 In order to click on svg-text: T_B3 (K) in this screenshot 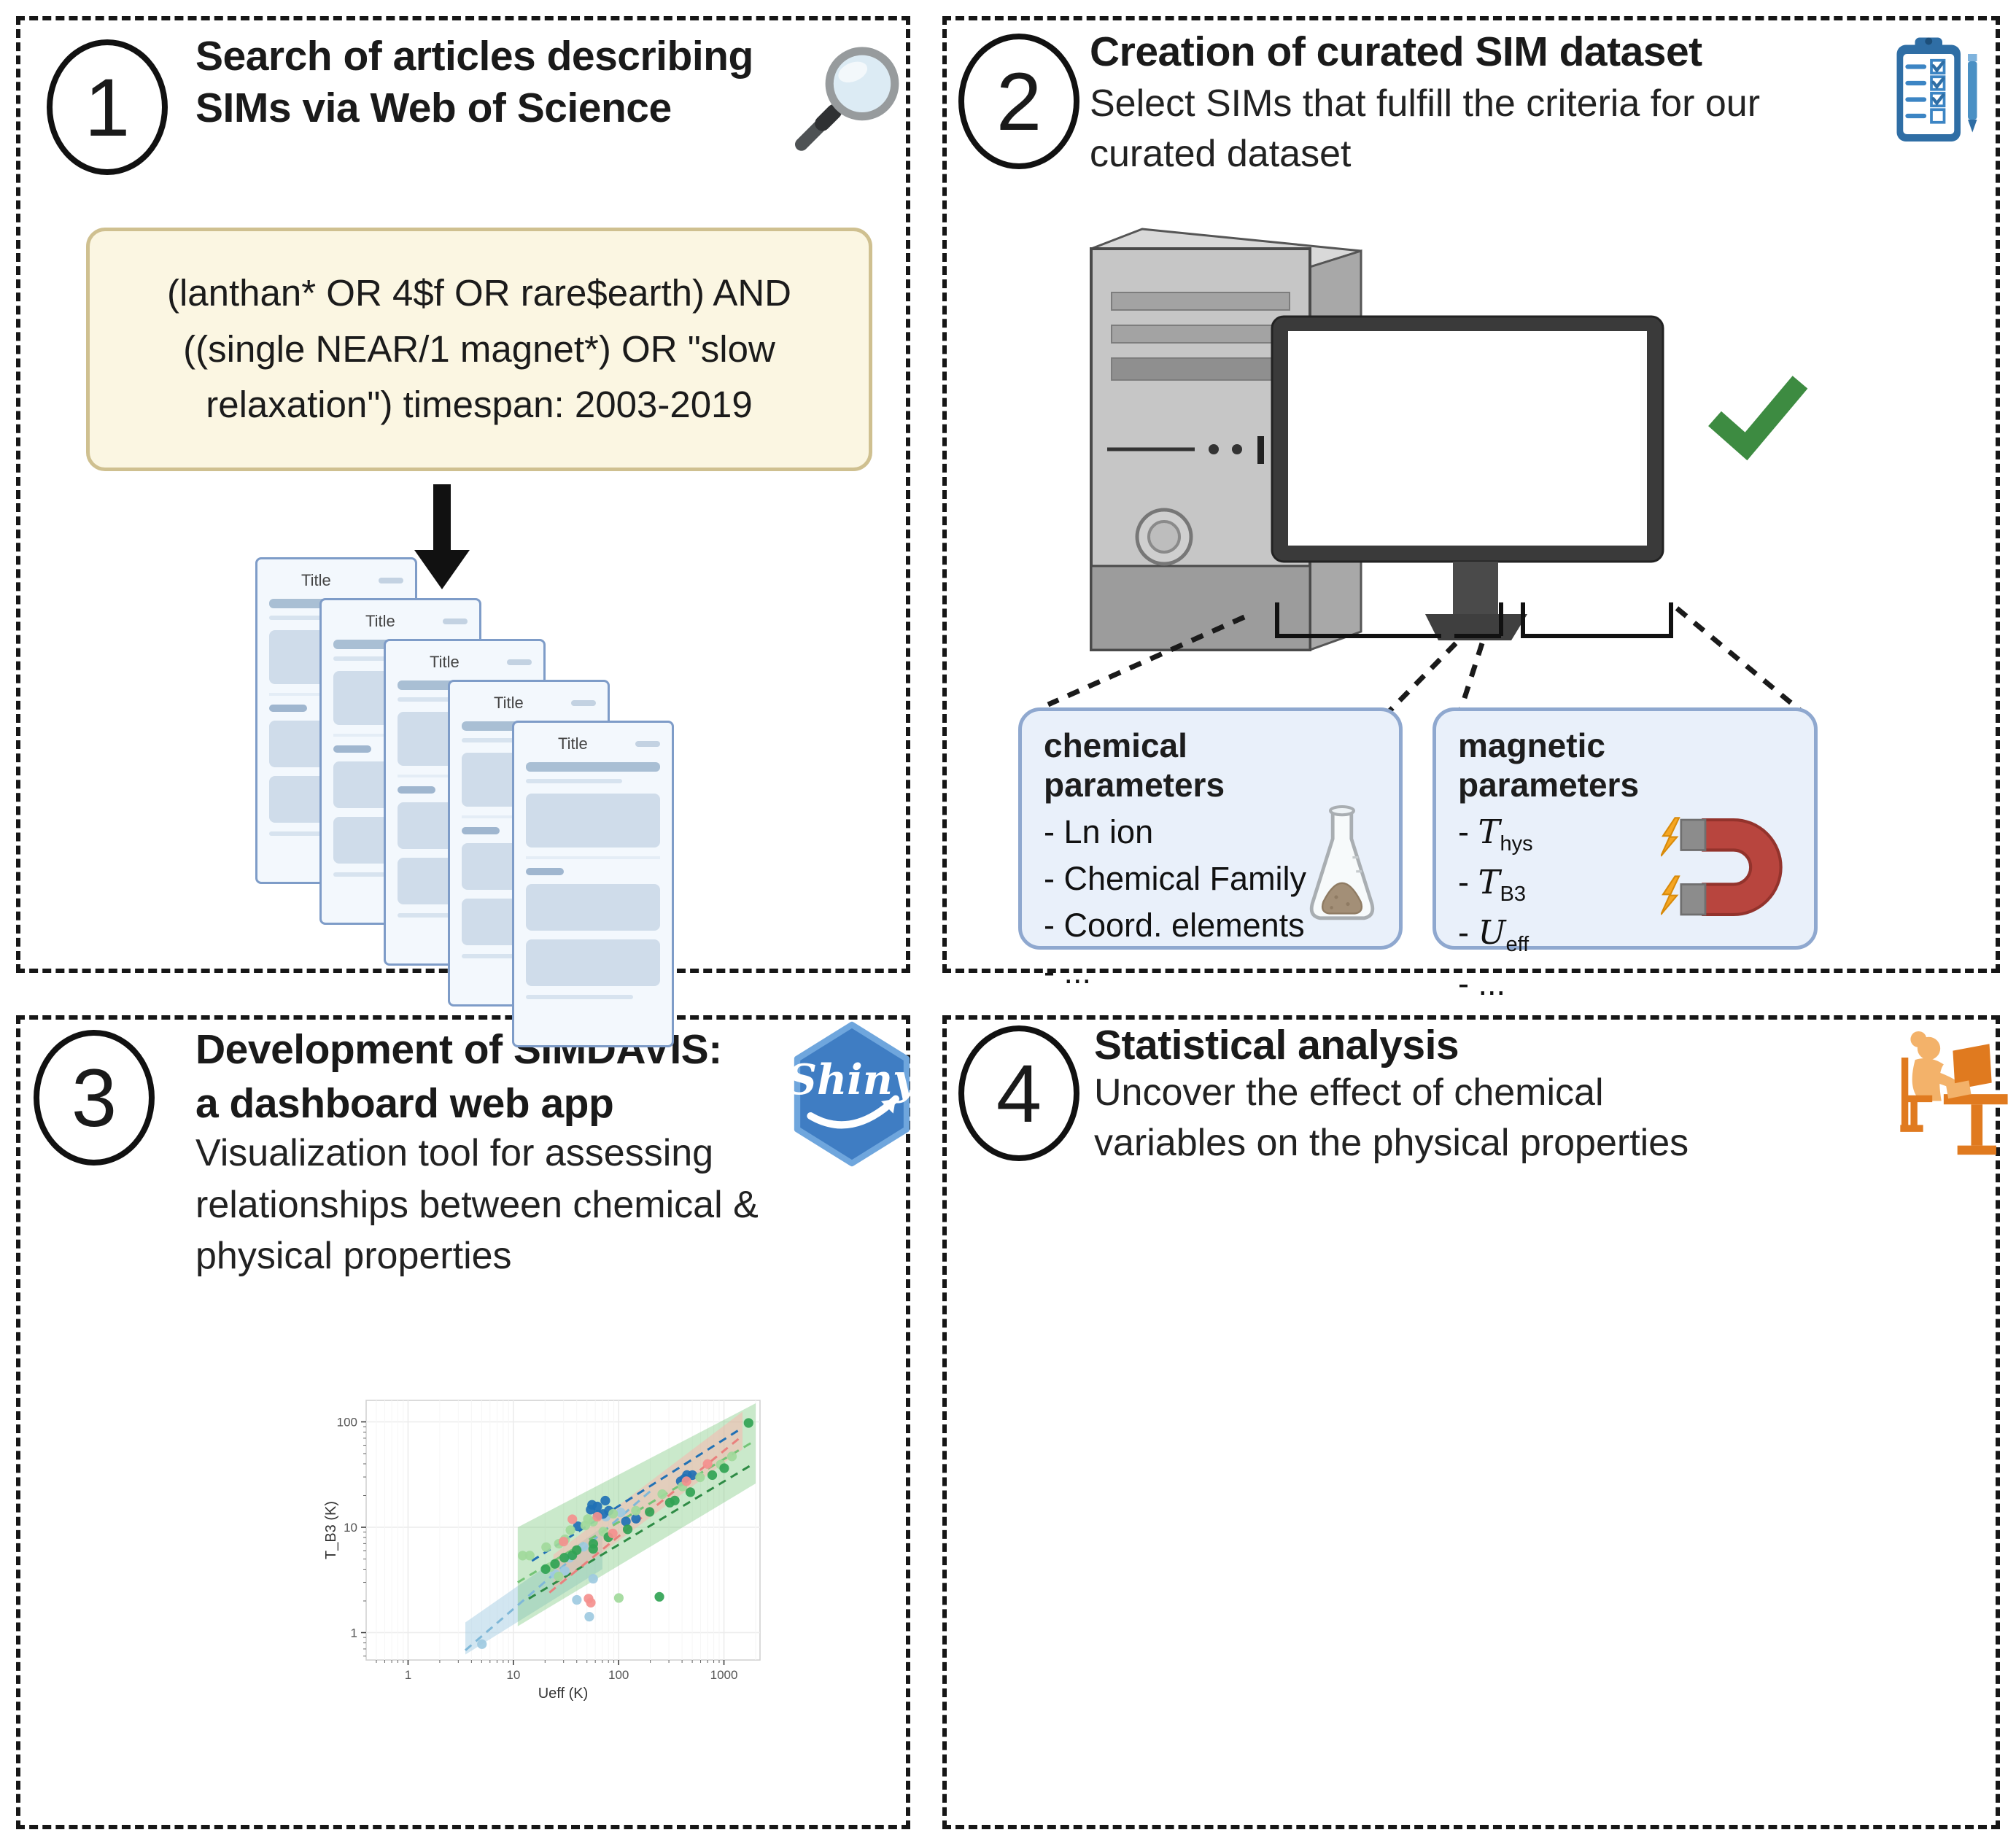, I will do `click(331, 1530)`.